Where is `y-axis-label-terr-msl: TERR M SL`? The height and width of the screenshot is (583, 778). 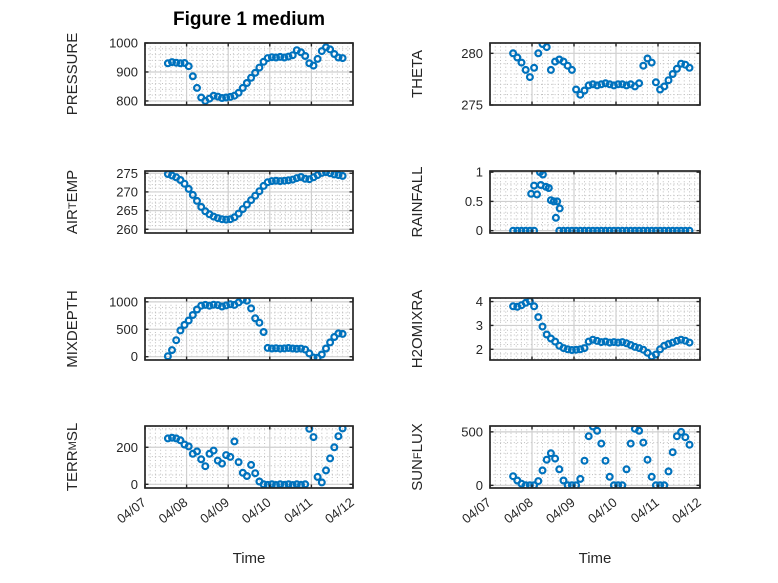 y-axis-label-terr-msl: TERR M SL is located at coordinates (72, 457).